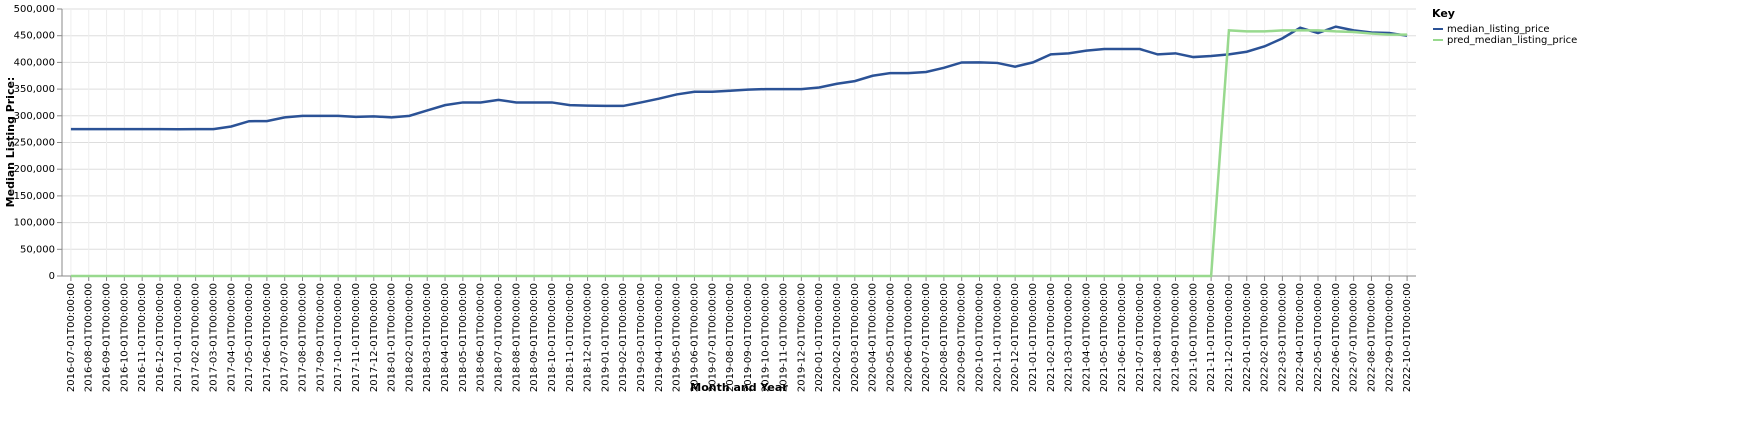 This screenshot has width=1759, height=447. What do you see at coordinates (142, 337) in the screenshot?
I see `x-tick-label: 2016-11-01T00:00:00` at bounding box center [142, 337].